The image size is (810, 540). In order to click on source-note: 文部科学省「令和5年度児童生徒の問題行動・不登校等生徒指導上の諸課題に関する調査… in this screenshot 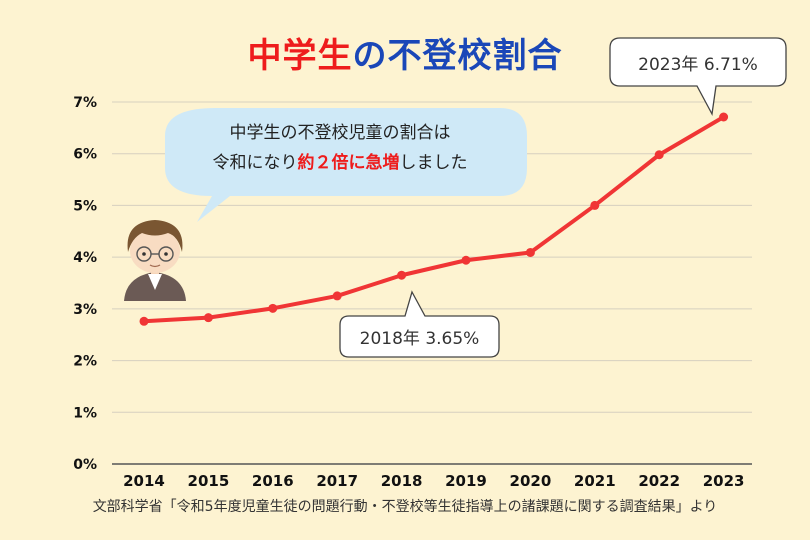, I will do `click(405, 507)`.